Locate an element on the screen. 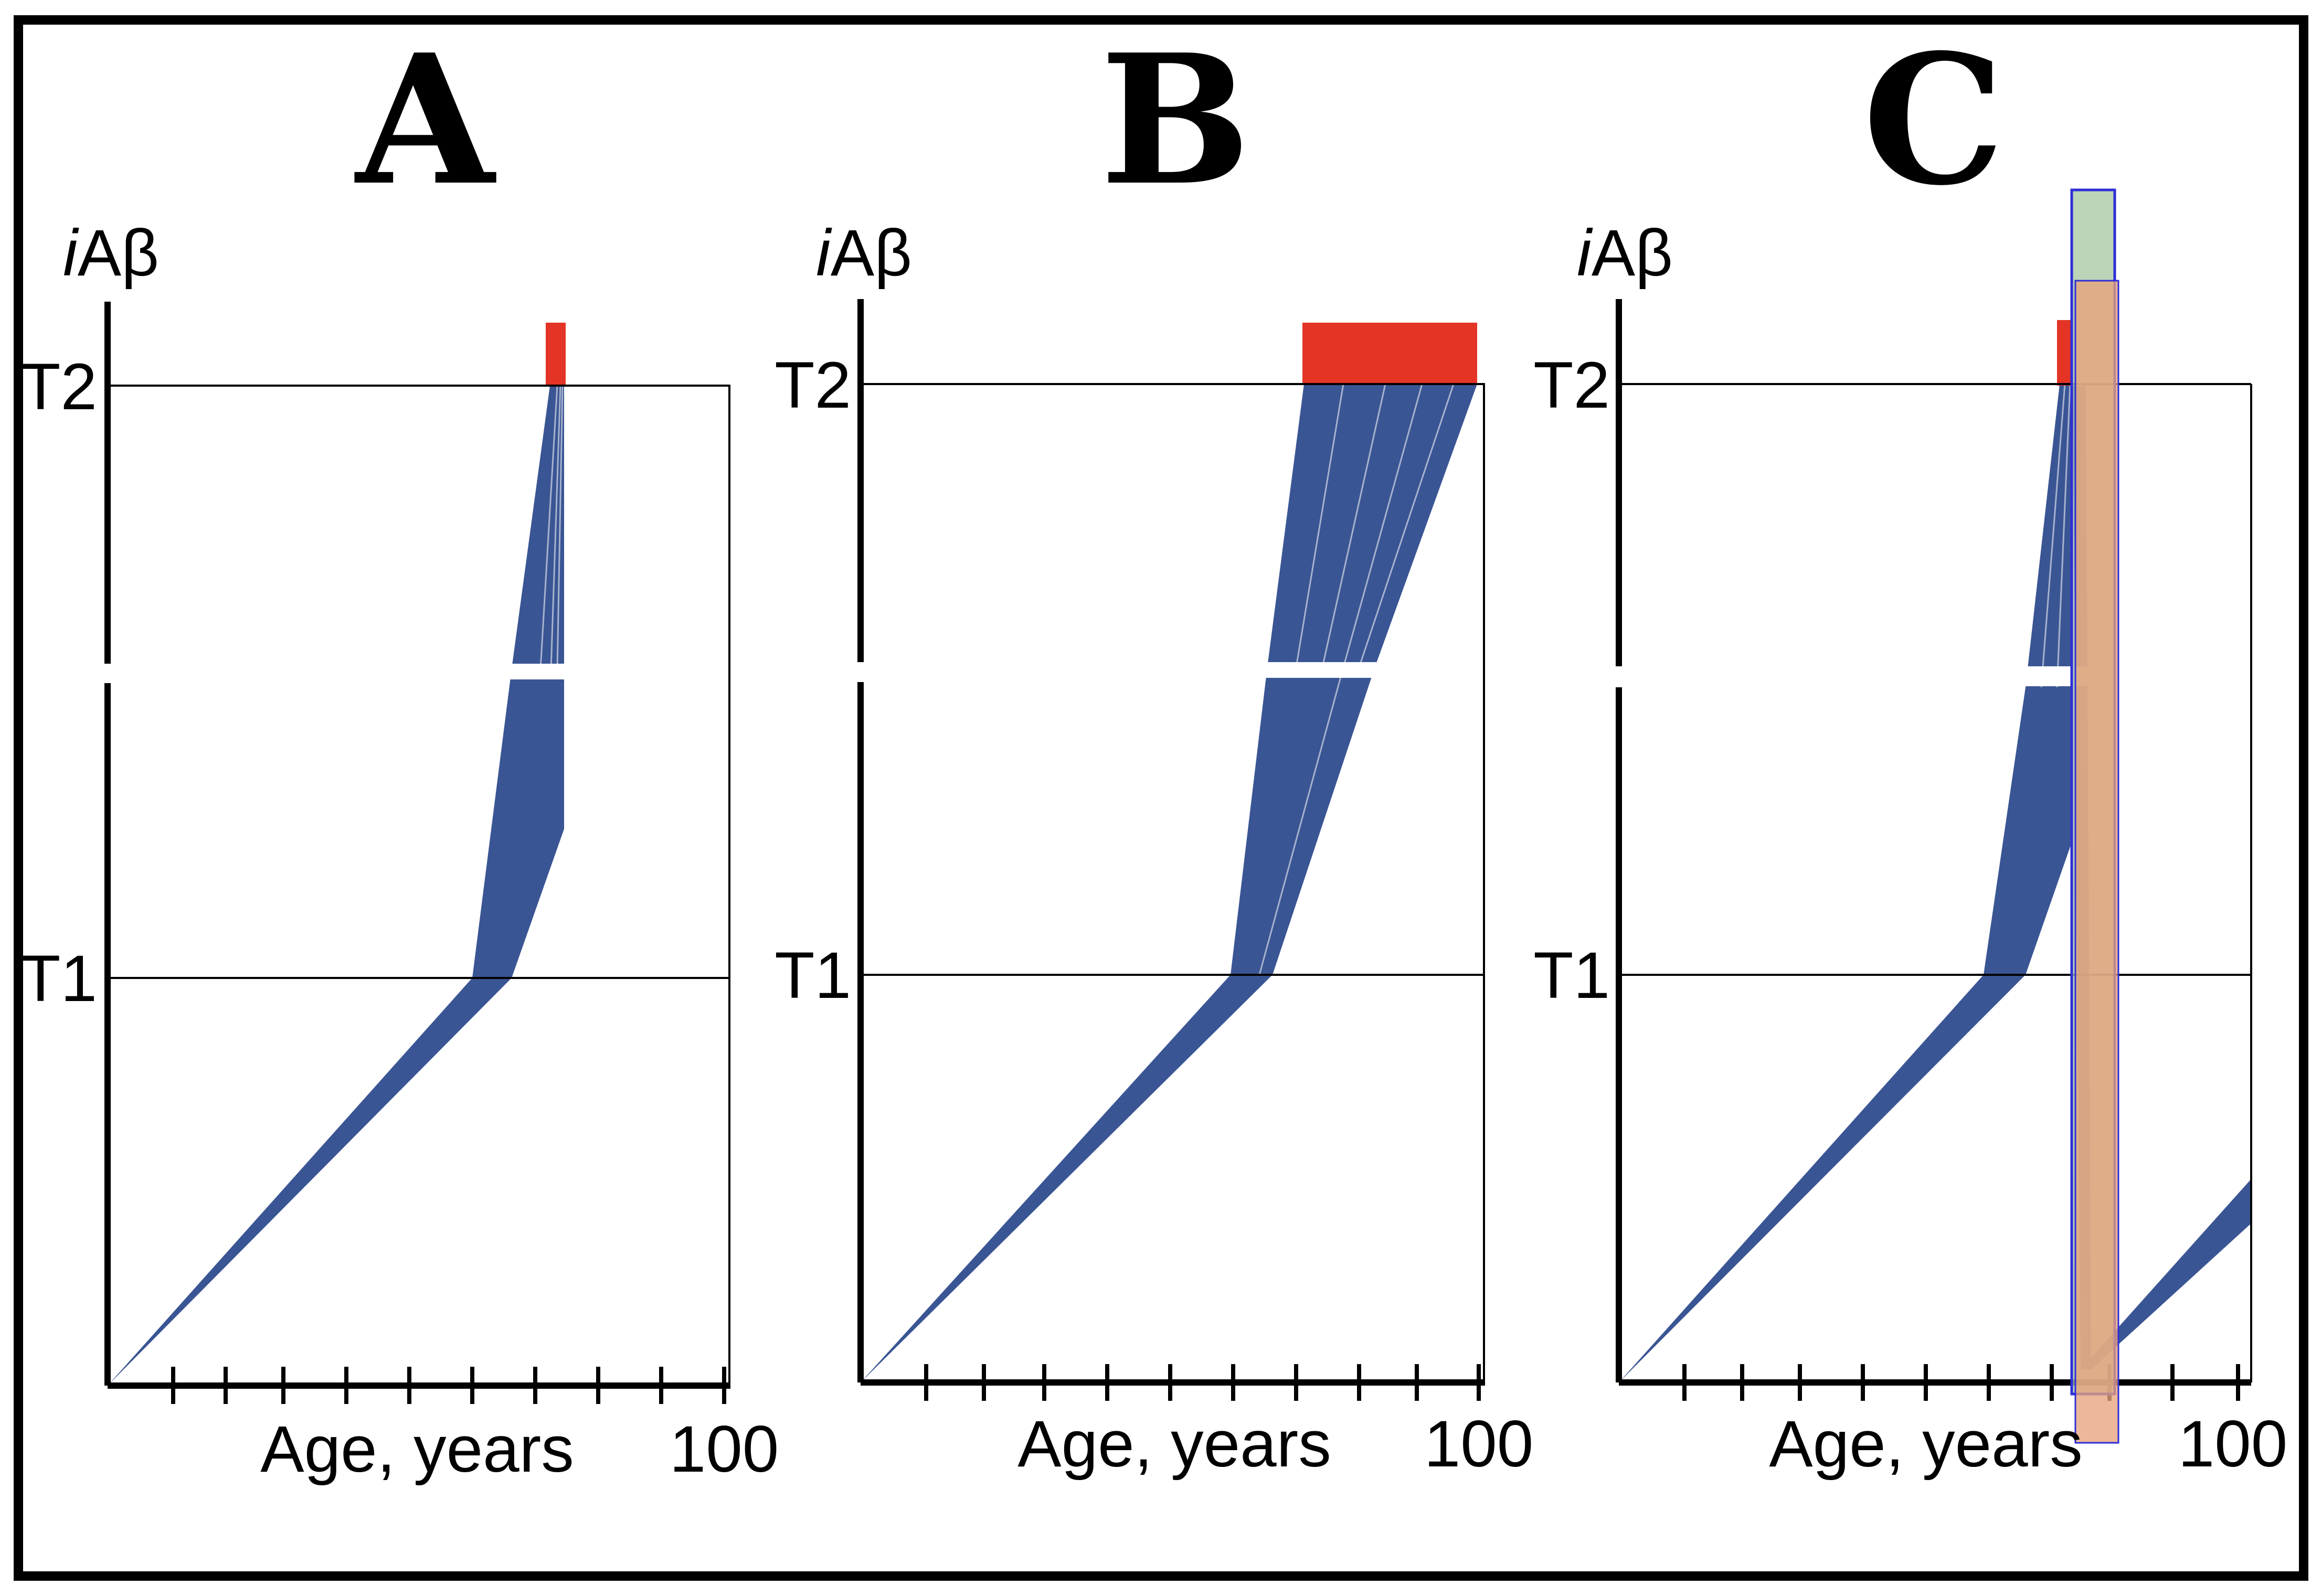 This screenshot has width=2322, height=1596. onset-bar-c is located at coordinates (2065, 353).